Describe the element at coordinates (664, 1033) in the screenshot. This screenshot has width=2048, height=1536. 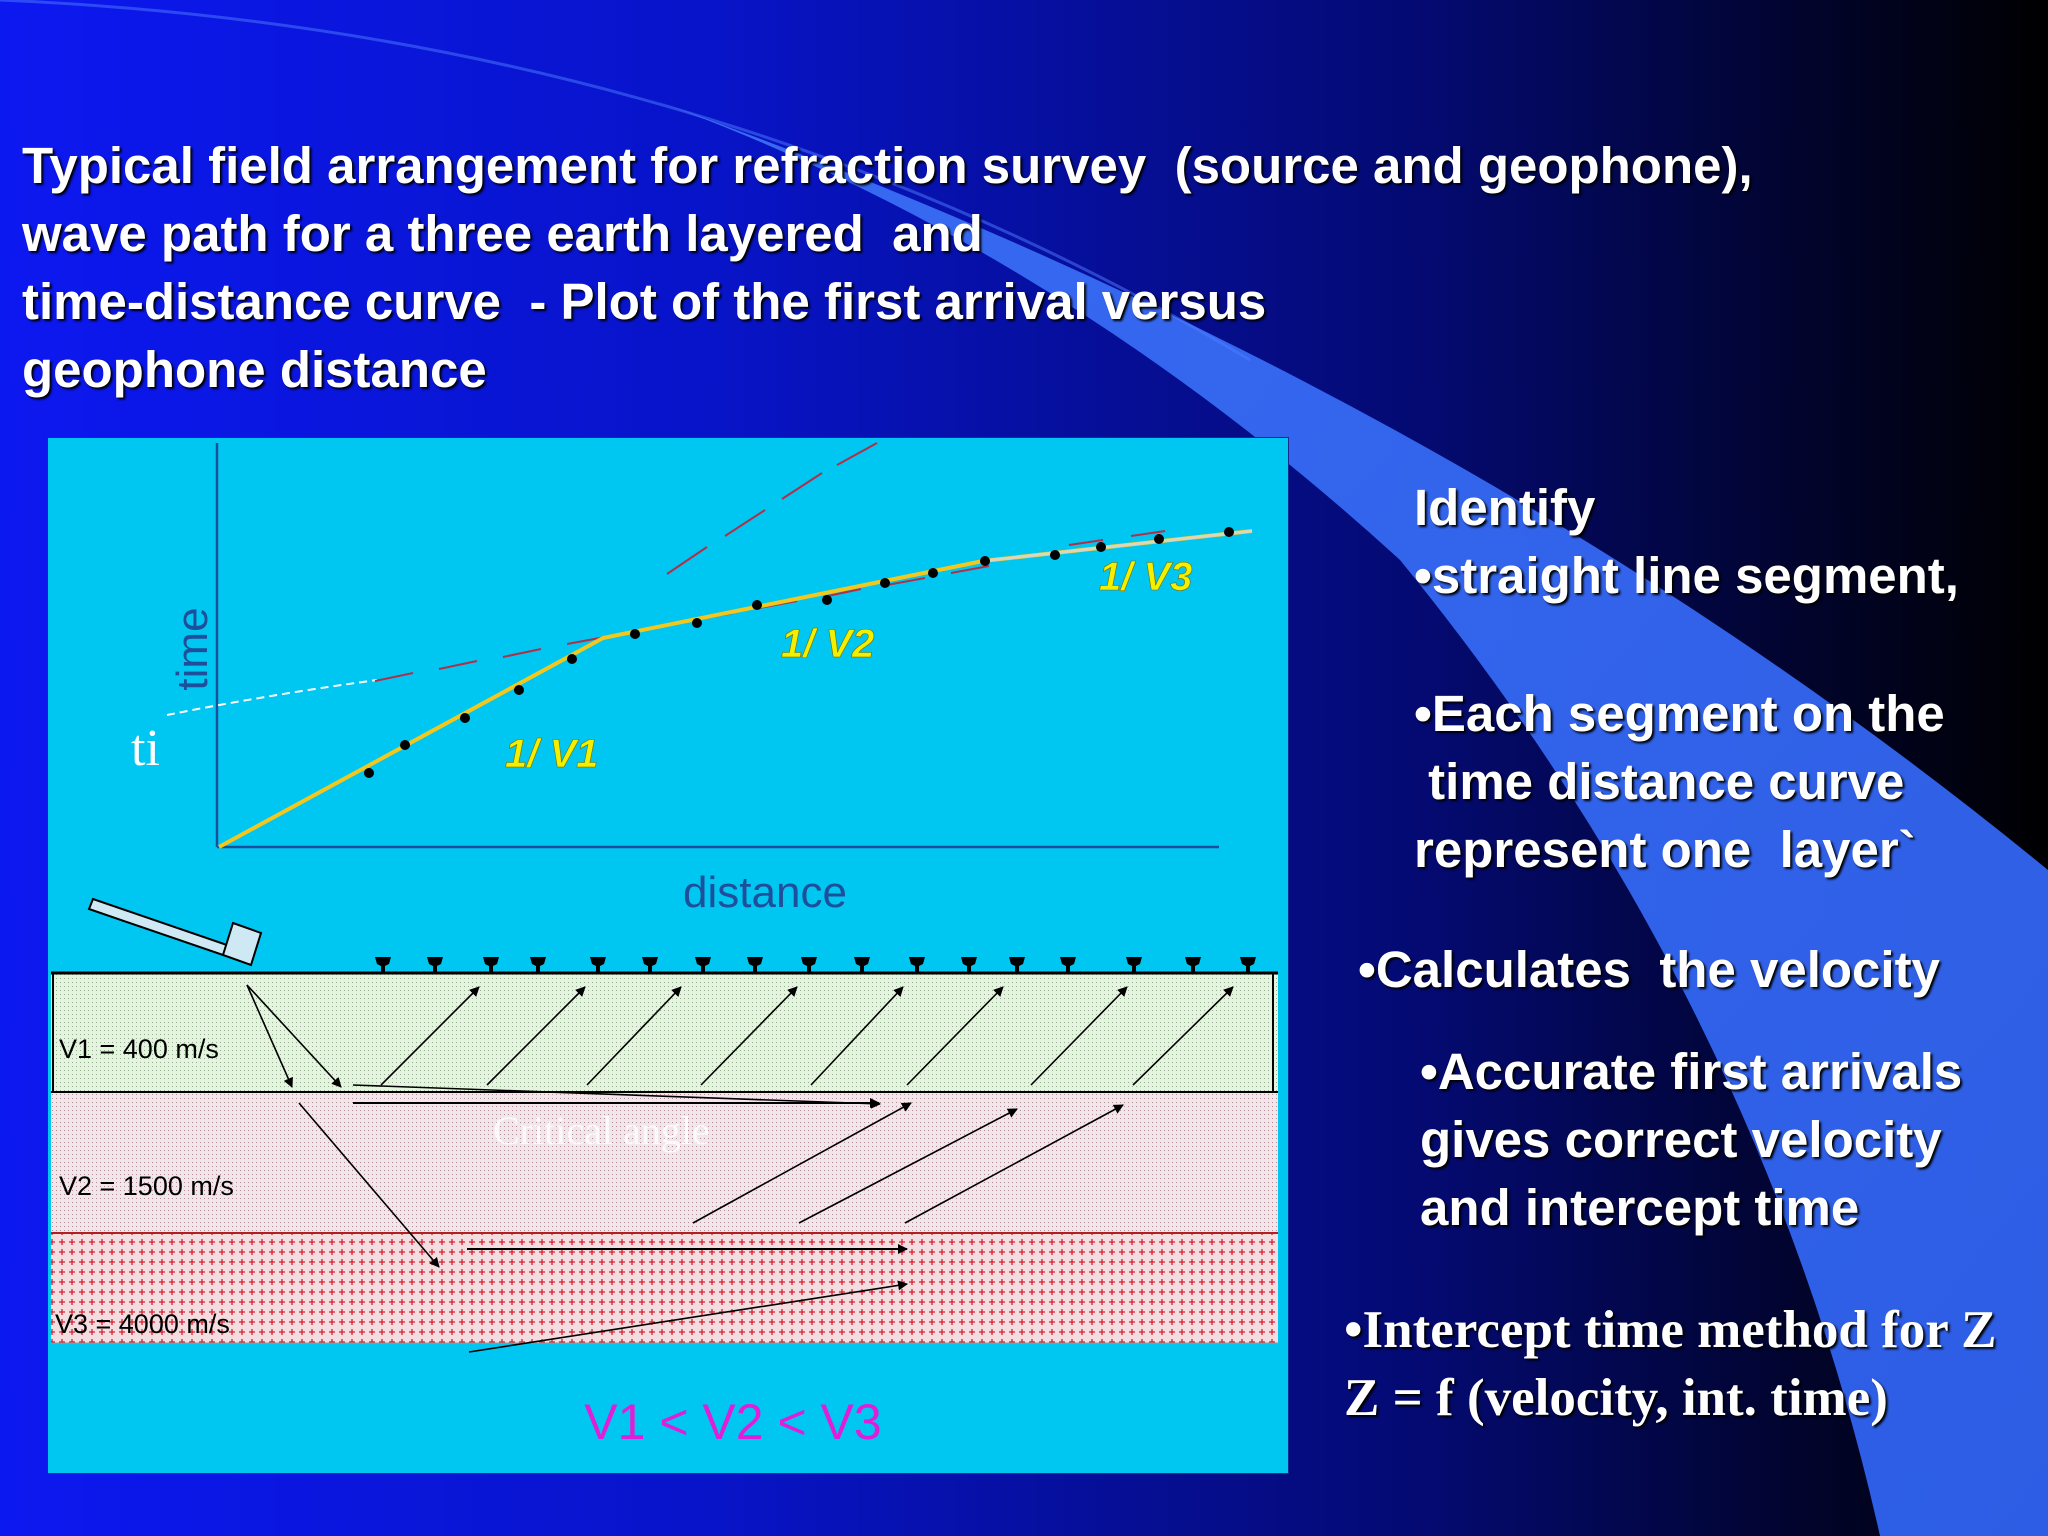
I see `layer-v1` at that location.